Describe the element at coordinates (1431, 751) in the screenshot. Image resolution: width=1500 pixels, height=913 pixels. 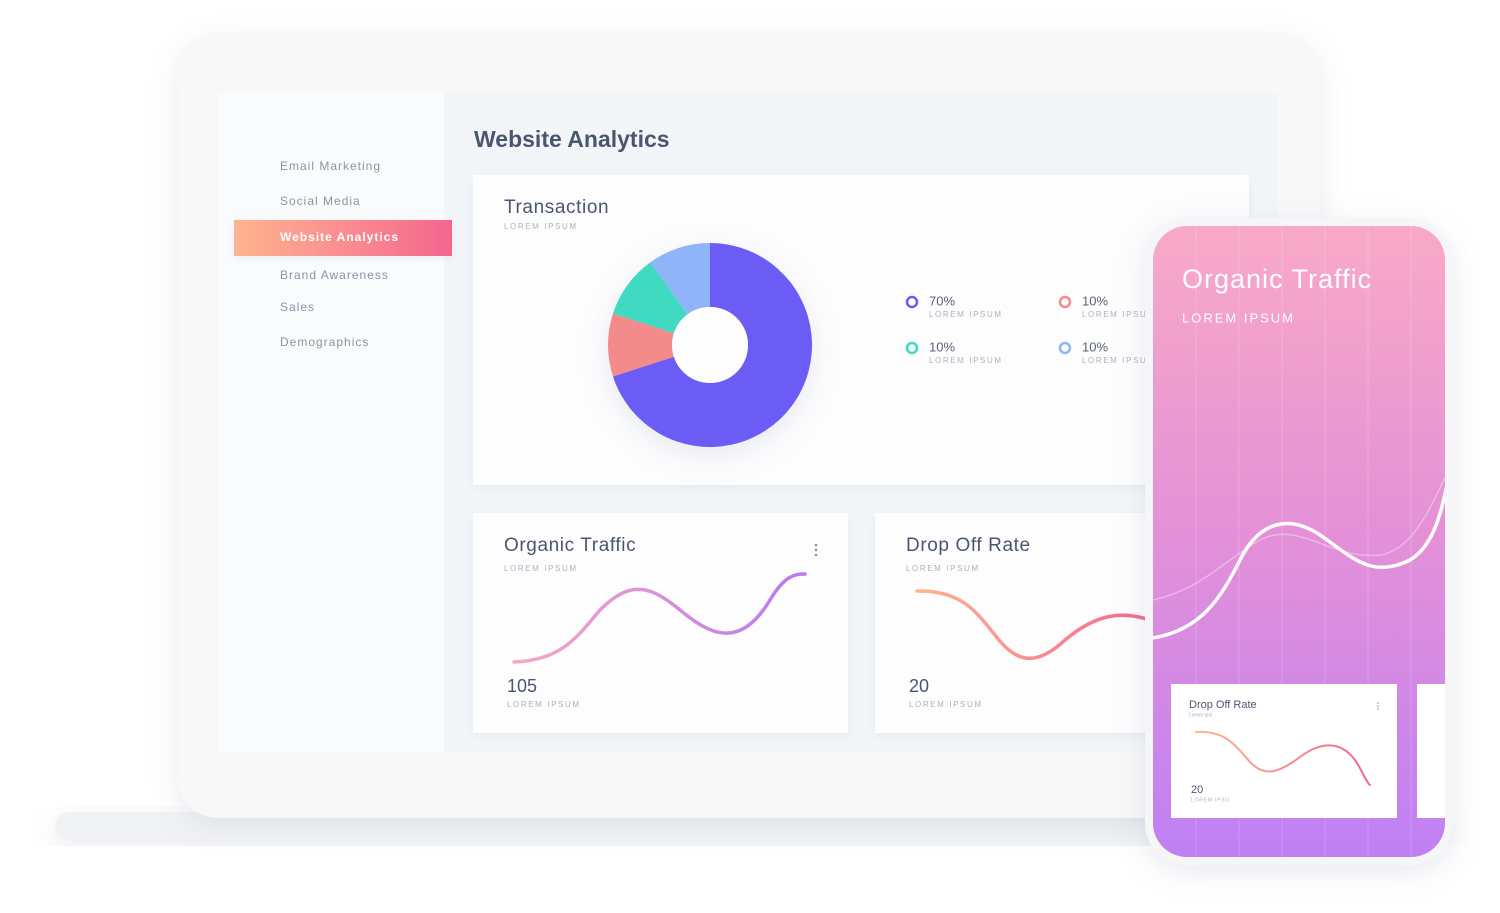
I see `phone-card-partial` at that location.